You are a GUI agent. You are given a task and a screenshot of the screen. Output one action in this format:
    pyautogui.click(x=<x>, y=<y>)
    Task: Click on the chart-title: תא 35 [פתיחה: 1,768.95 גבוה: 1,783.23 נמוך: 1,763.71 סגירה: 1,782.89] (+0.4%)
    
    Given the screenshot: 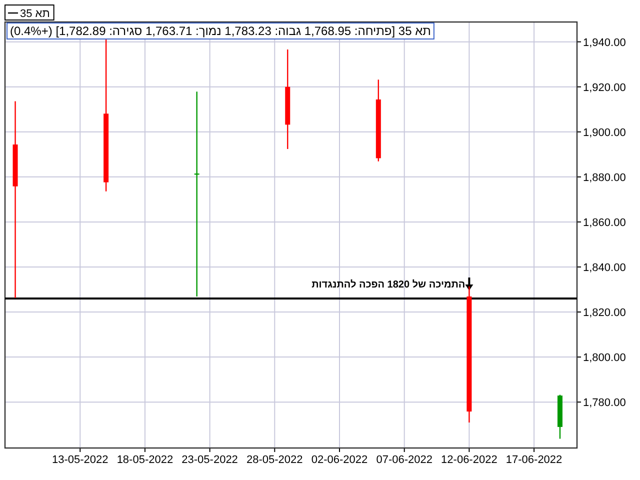 What is the action you would take?
    pyautogui.click(x=220, y=31)
    